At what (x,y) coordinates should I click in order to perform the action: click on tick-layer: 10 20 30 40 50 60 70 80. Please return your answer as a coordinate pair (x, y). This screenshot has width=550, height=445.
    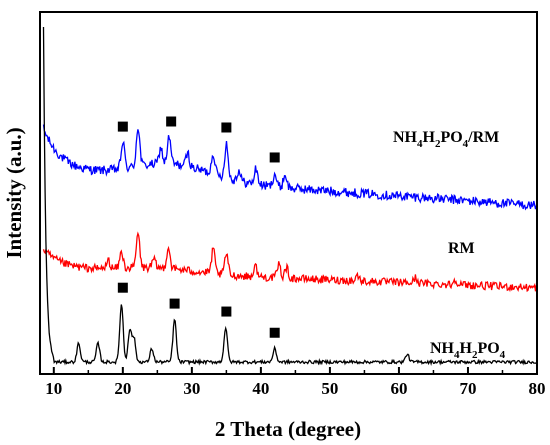
    Looking at the image, I should click on (295, 382).